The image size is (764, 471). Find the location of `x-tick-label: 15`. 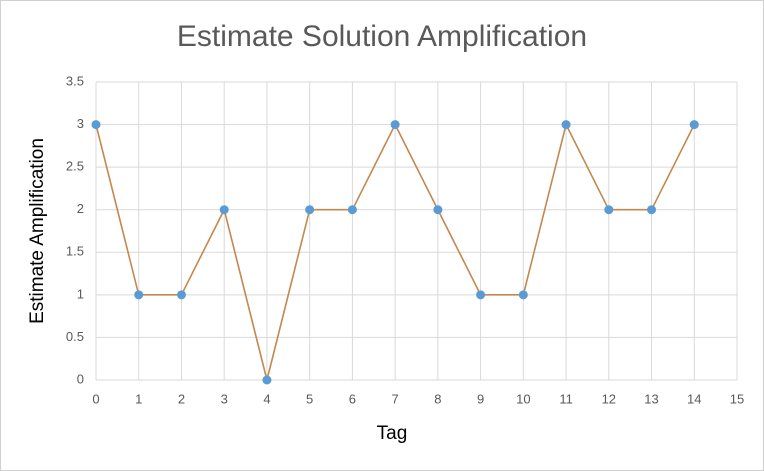

x-tick-label: 15 is located at coordinates (737, 398).